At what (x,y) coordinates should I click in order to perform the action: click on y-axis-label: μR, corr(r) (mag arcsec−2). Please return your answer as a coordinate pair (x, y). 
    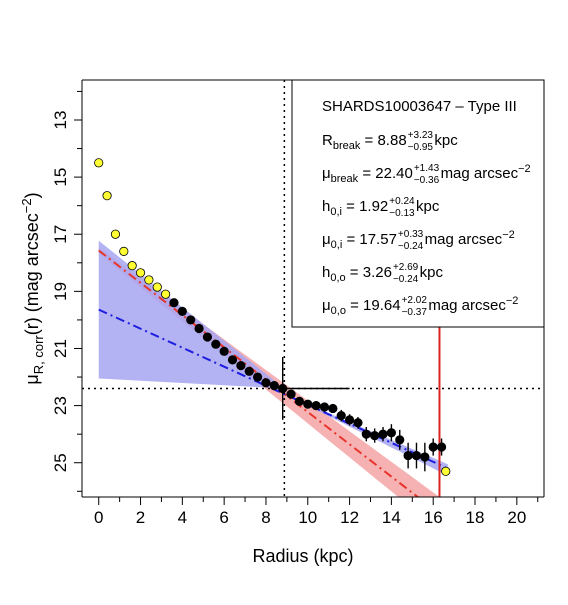
    Looking at the image, I should click on (32, 288).